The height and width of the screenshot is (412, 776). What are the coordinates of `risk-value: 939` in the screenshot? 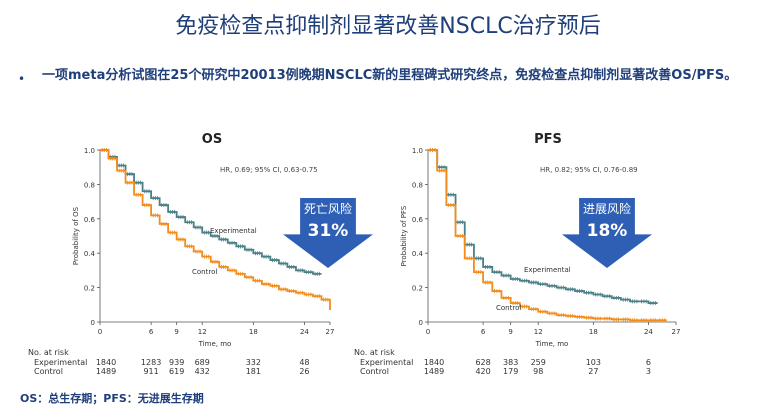 It's located at (177, 362).